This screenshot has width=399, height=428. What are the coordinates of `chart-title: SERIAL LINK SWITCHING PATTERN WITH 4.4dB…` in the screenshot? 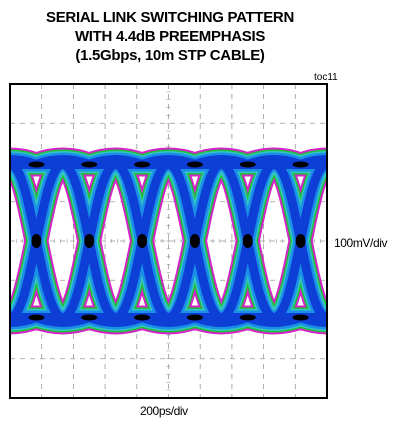 It's located at (170, 36).